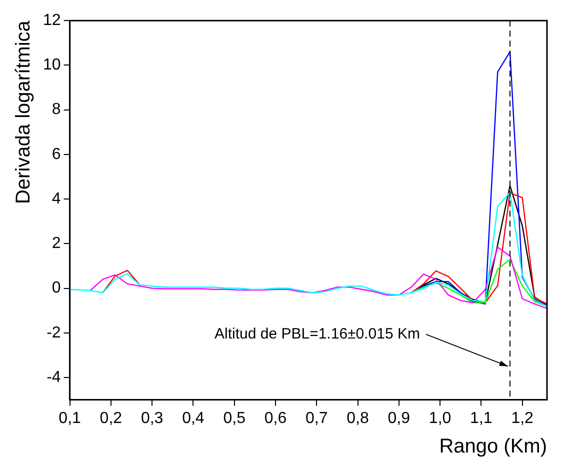  I want to click on y-tick-label: -2, so click(53, 333).